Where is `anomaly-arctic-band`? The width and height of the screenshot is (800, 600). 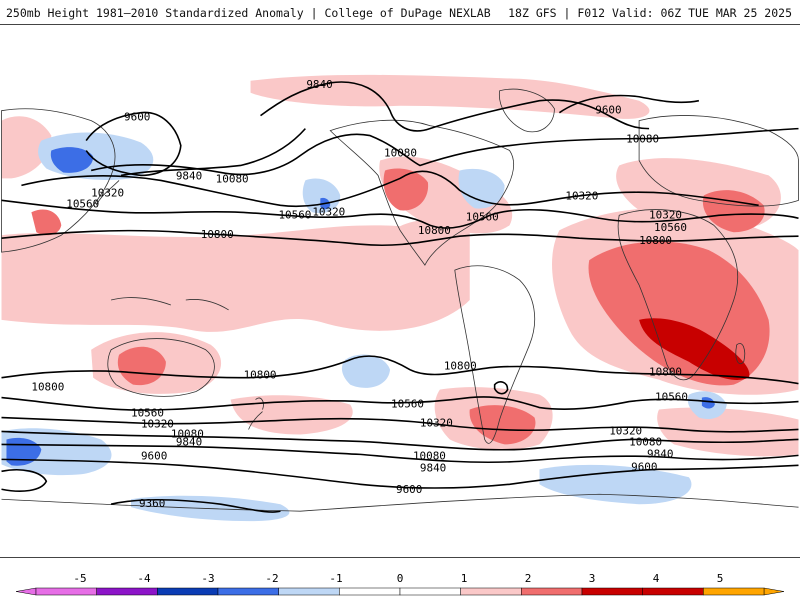
anomaly-arctic-band is located at coordinates (450, 96).